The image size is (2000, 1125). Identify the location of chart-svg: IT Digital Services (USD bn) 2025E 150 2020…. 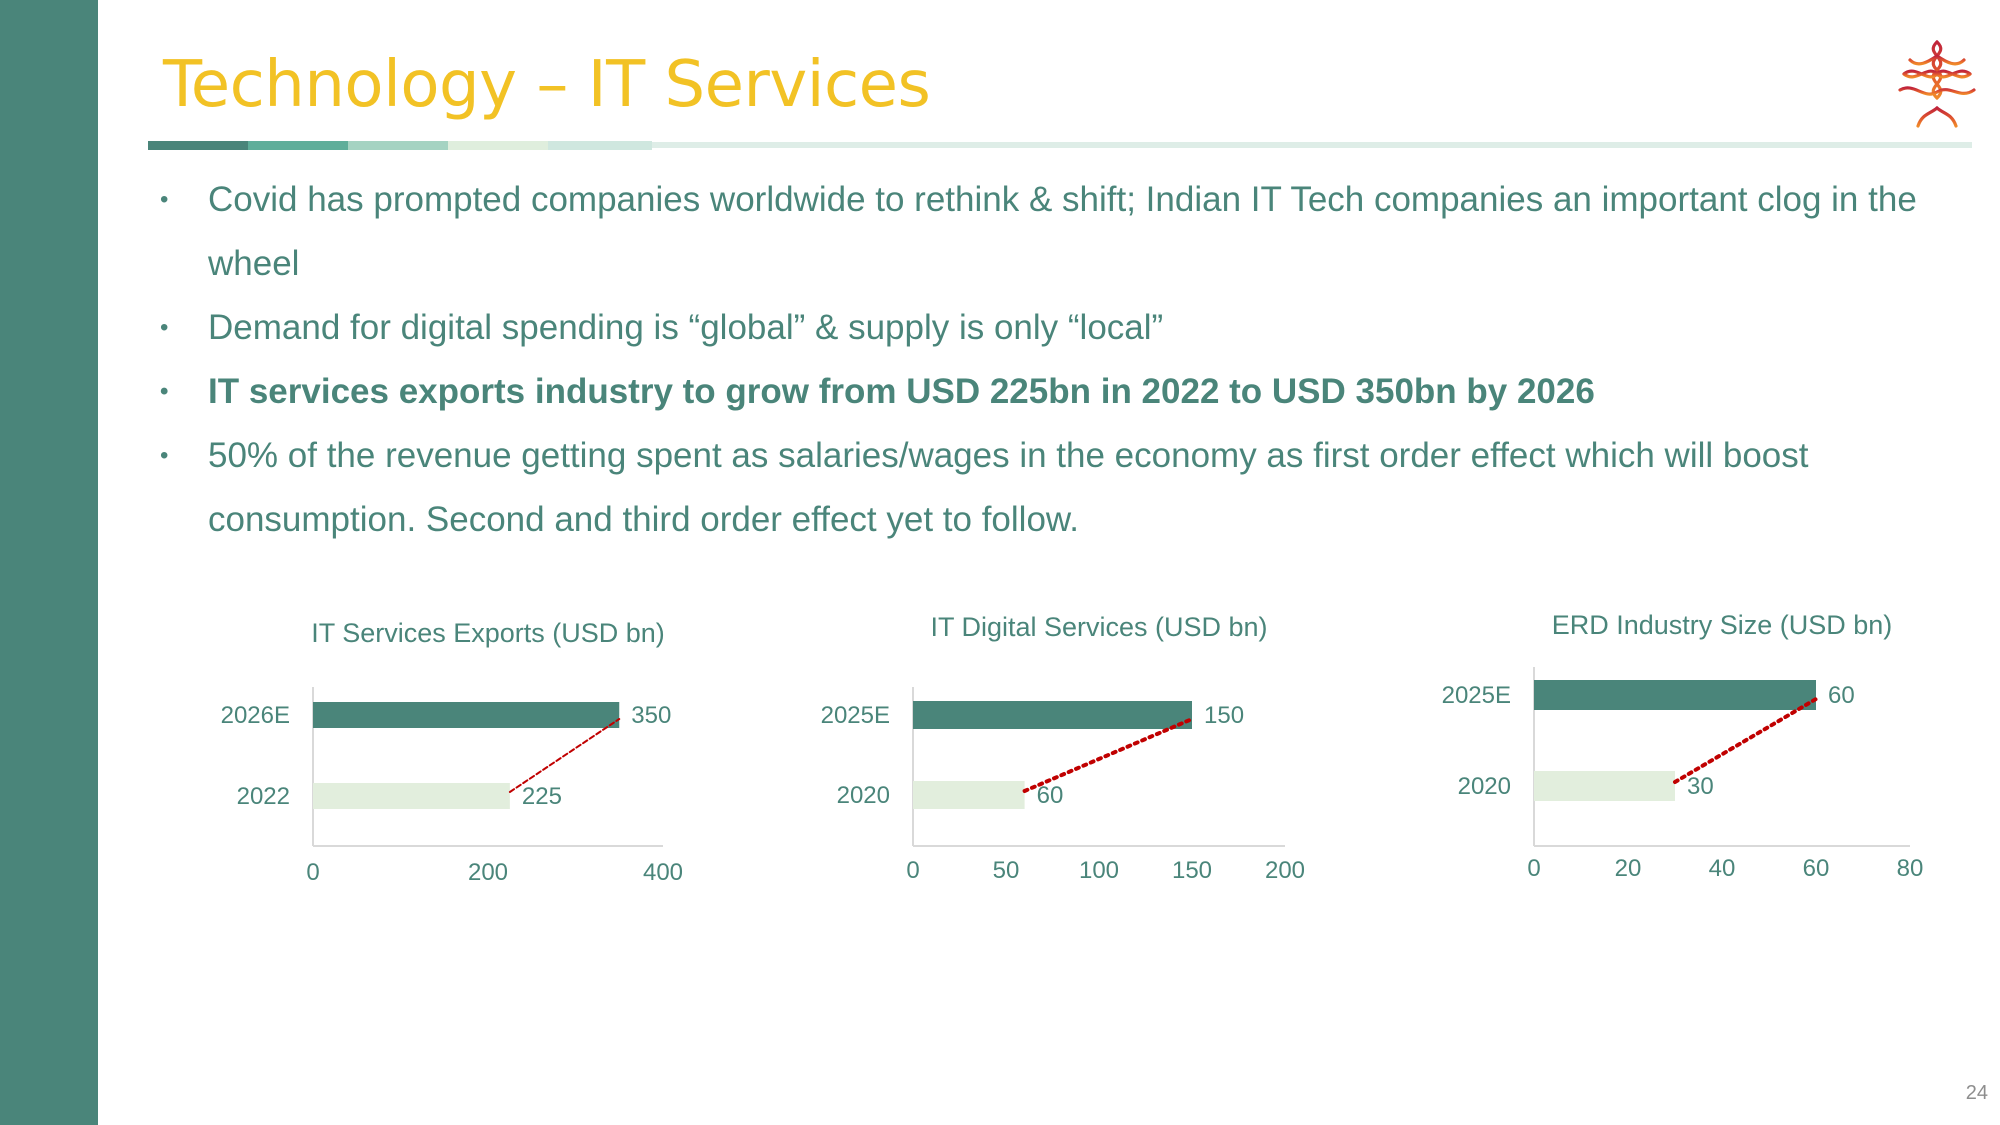
(1063, 748).